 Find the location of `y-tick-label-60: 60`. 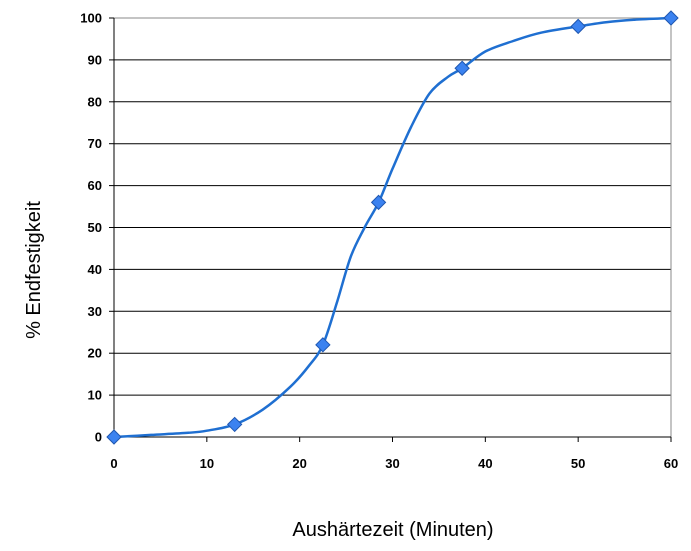

y-tick-label-60: 60 is located at coordinates (95, 185).